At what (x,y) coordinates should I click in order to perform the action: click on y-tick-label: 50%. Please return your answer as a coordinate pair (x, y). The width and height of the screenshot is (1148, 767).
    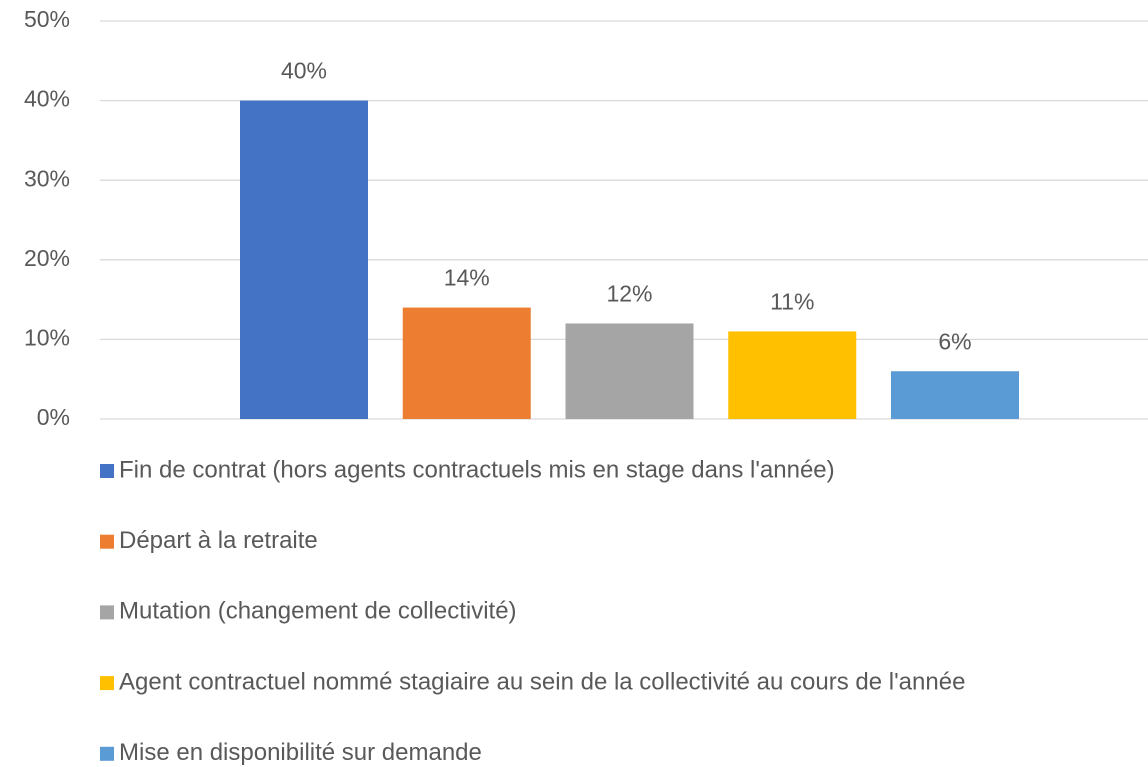
    Looking at the image, I should click on (47, 19).